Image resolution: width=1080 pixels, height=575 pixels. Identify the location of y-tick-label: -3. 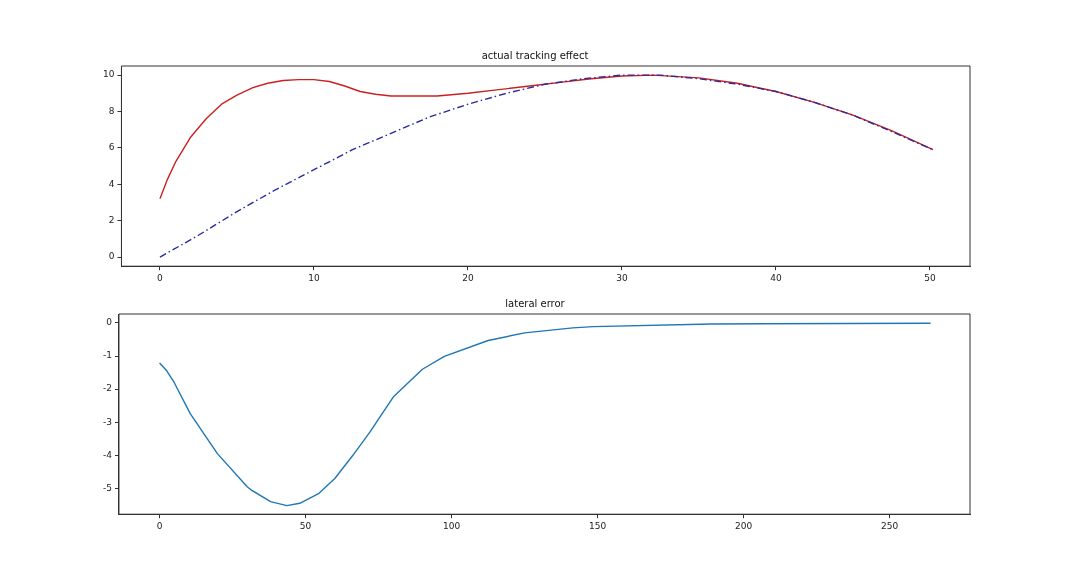
(107, 421).